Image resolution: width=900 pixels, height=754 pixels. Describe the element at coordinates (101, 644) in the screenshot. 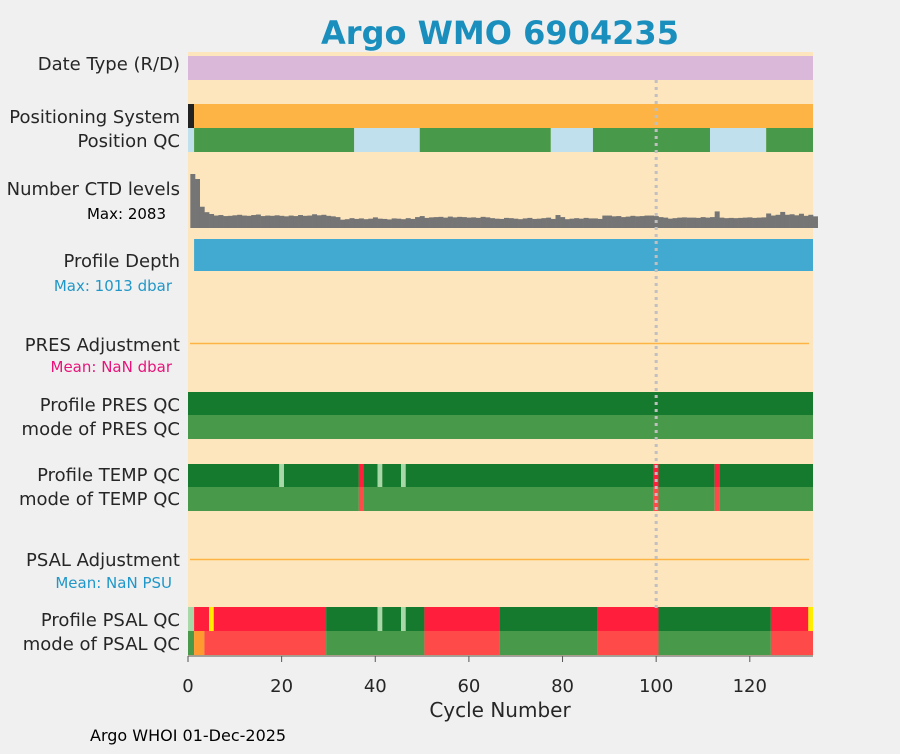

I see `label-mode-psal-qc: mode of PSAL QC` at that location.